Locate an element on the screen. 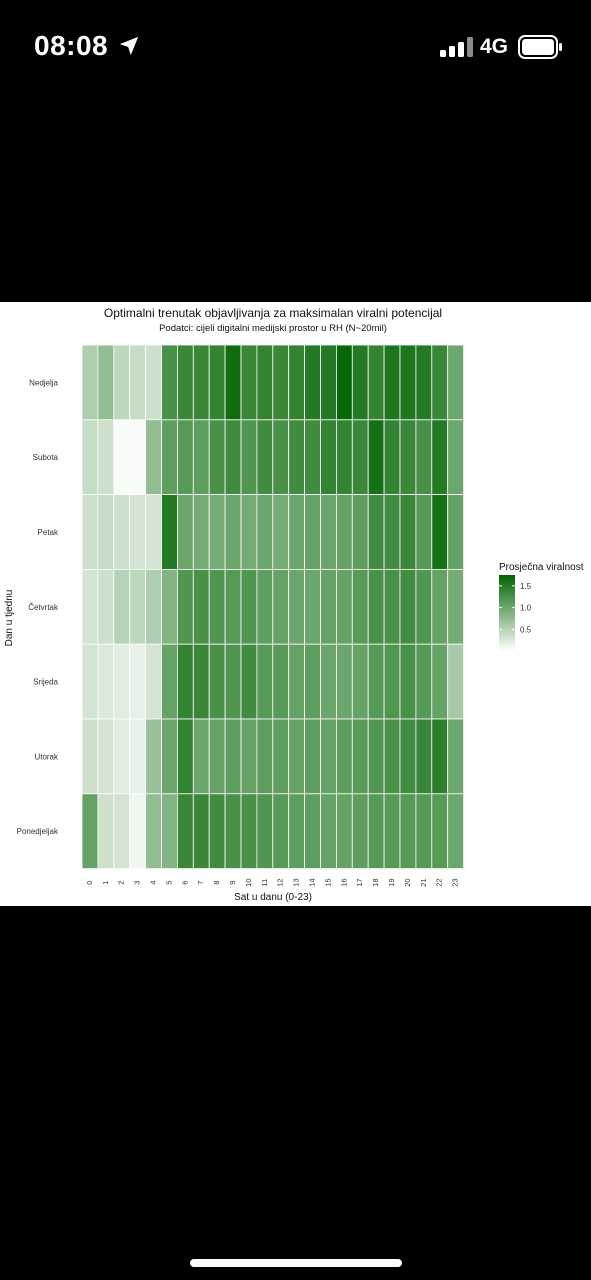  y-tick-label: Petak is located at coordinates (48, 532).